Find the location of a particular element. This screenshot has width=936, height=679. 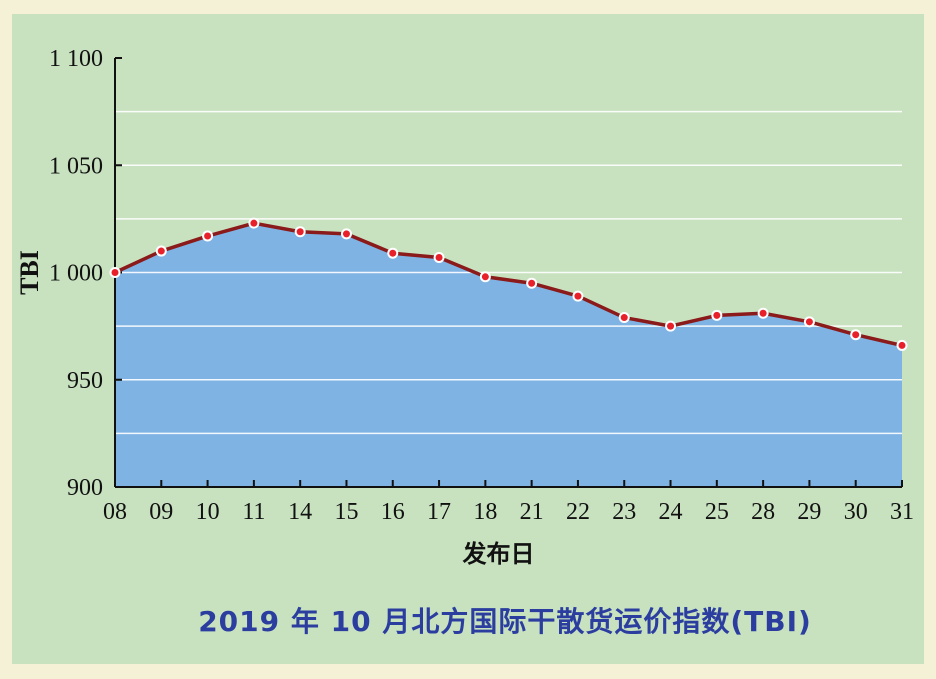

x-tick-label: 22 is located at coordinates (578, 512).